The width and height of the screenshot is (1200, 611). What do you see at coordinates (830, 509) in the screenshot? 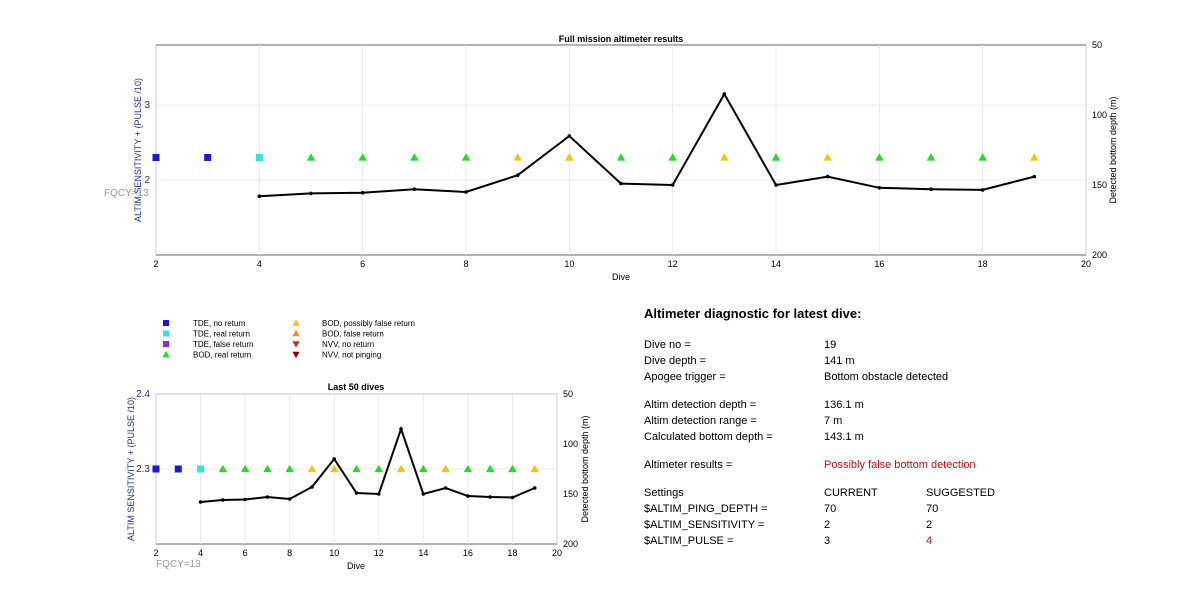
I see `ping-depth-current: 70` at bounding box center [830, 509].